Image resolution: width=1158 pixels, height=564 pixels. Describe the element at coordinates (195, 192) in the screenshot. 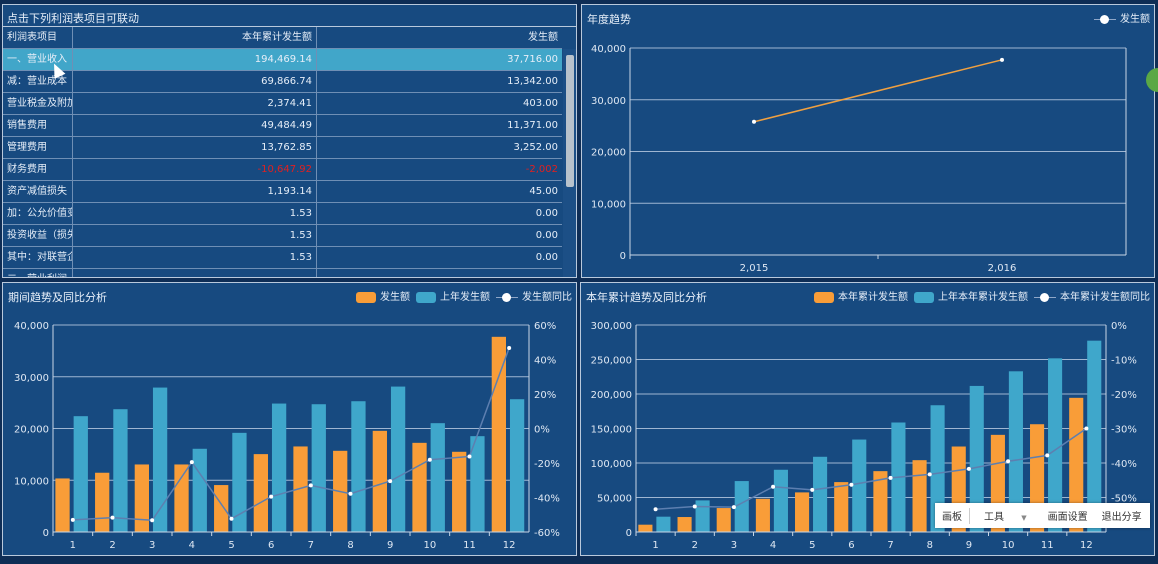

I see `cell-ytd: 1,193.14` at that location.